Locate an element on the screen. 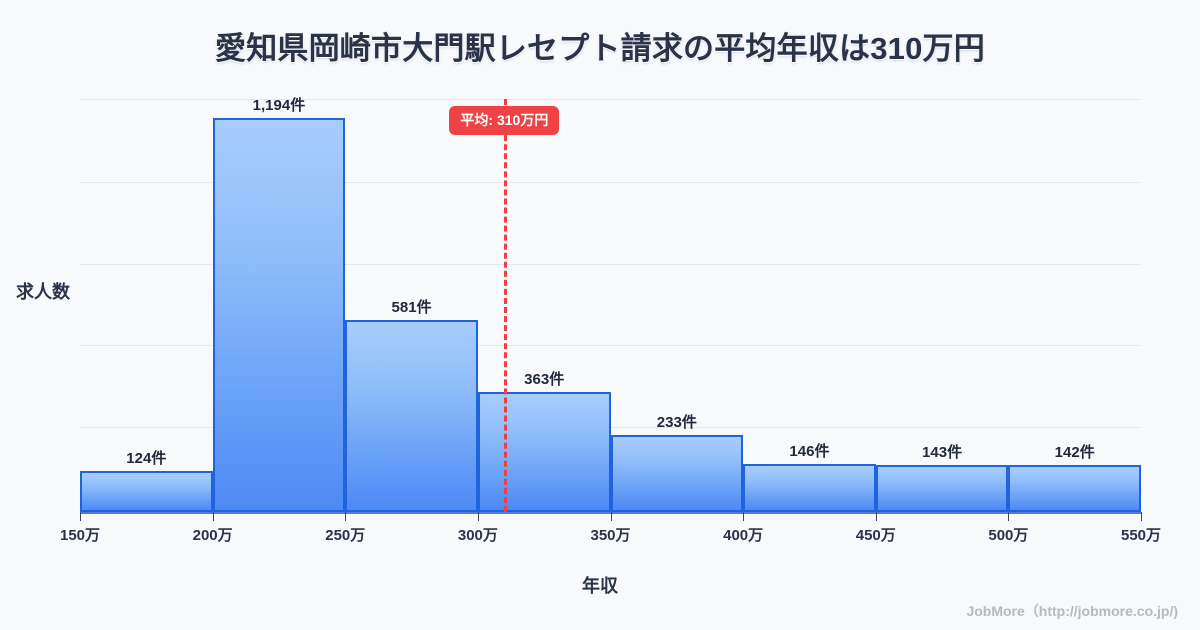 The image size is (1200, 630). x-axis-tick-label: 200万 is located at coordinates (212, 535).